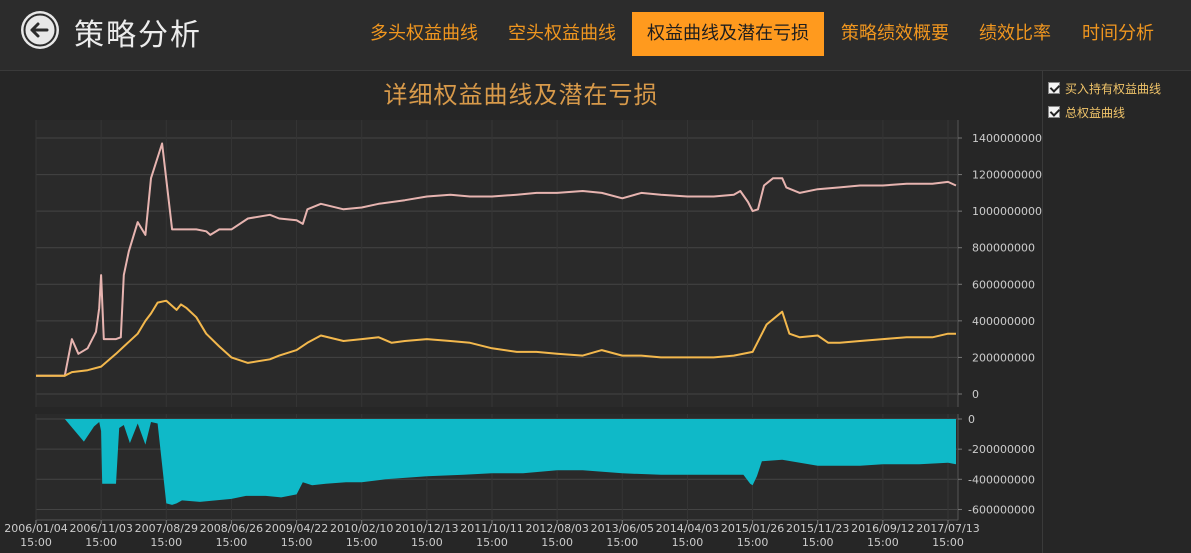 The height and width of the screenshot is (553, 1191). What do you see at coordinates (882, 528) in the screenshot?
I see `x-tick-date-label: 2016/09/12` at bounding box center [882, 528].